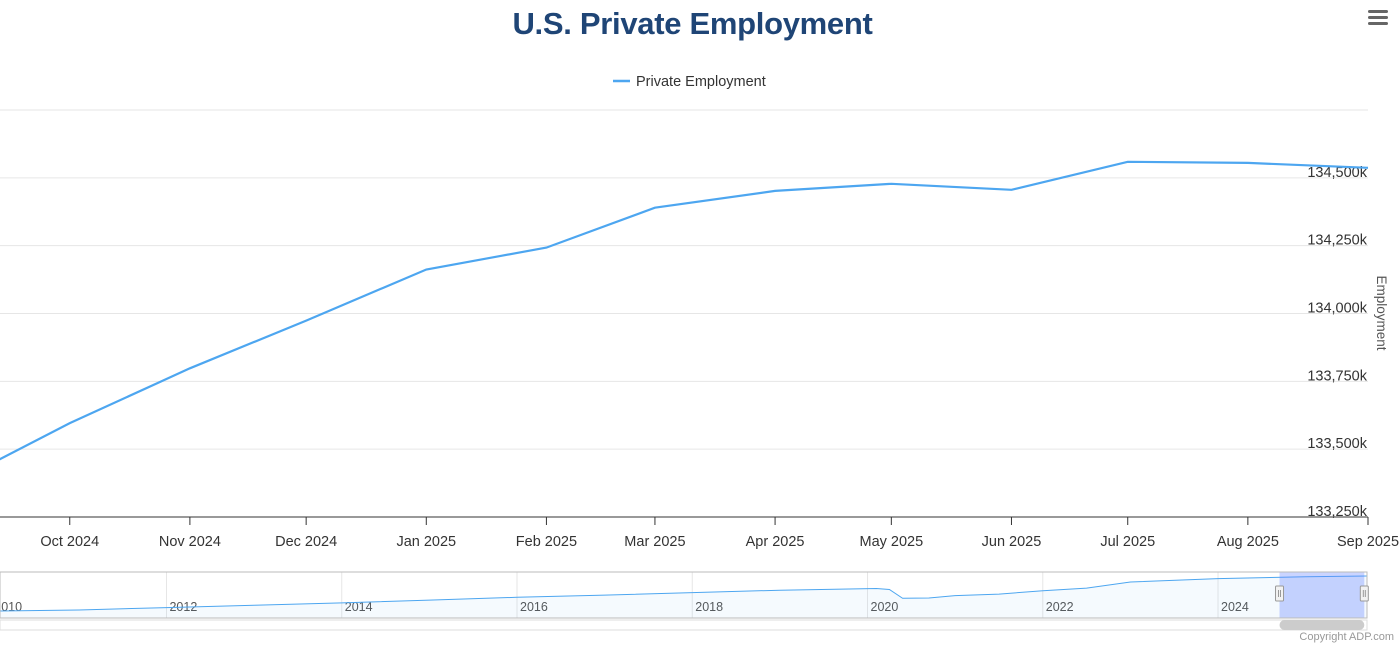 Image resolution: width=1400 pixels, height=649 pixels. What do you see at coordinates (1337, 309) in the screenshot?
I see `y-tick-label: 134,000k` at bounding box center [1337, 309].